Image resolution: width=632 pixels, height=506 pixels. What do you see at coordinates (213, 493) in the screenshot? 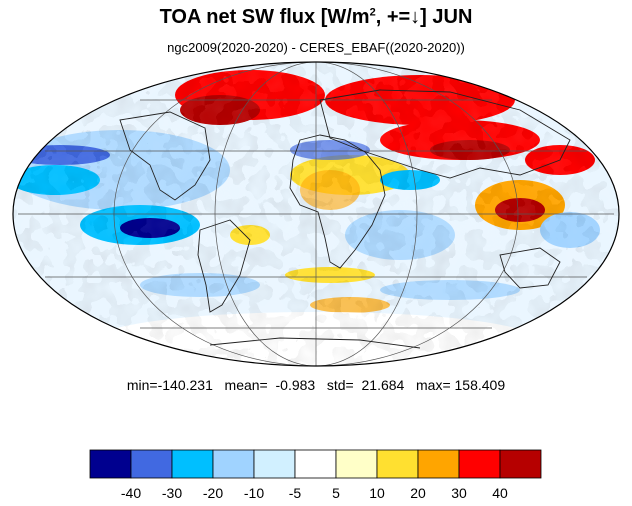
I see `colorbar-tick-label: -20` at bounding box center [213, 493].